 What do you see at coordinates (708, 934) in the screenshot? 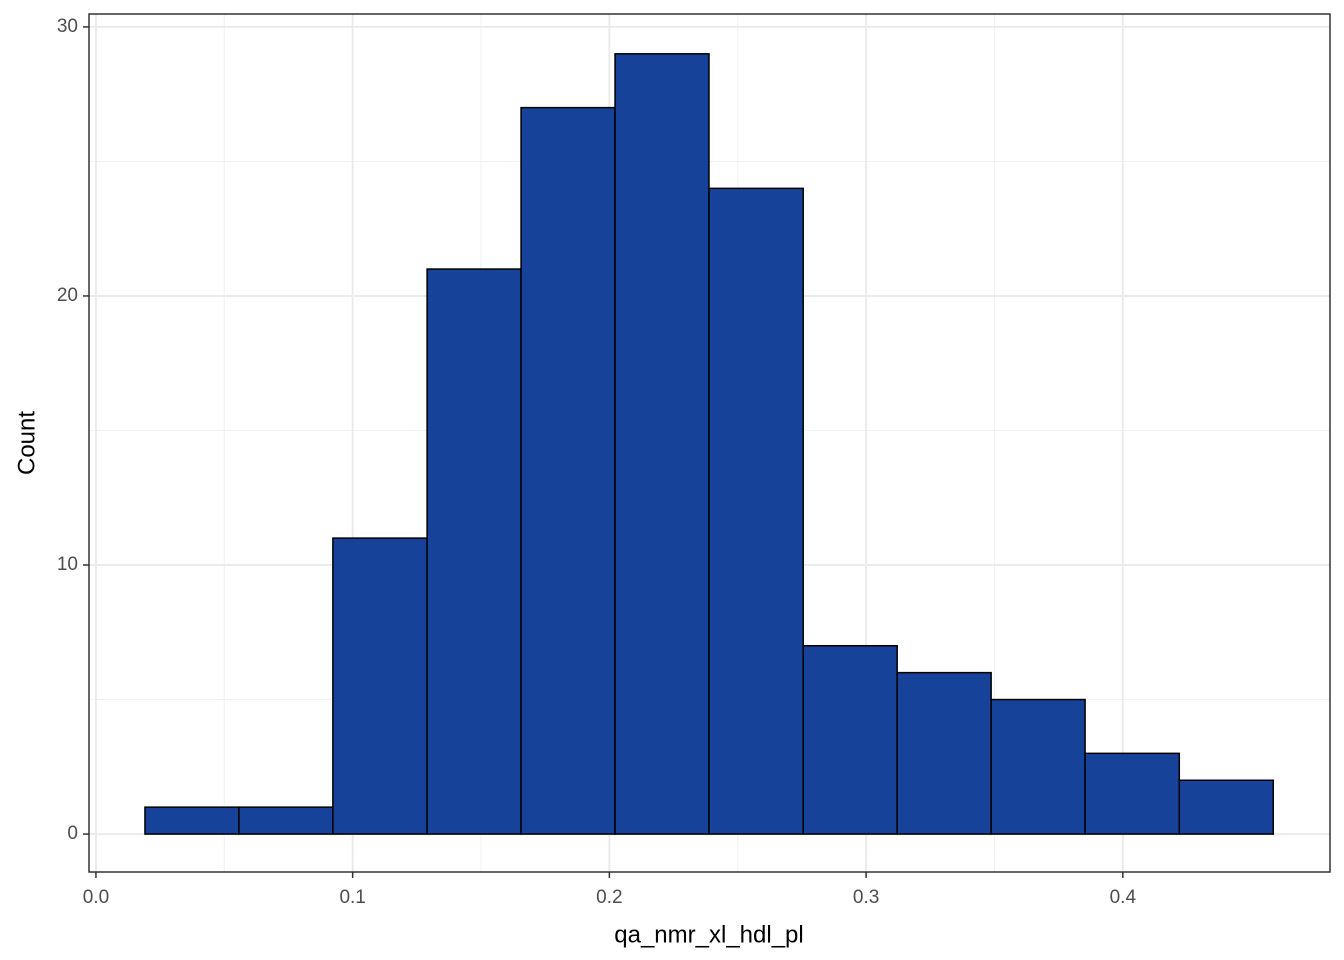
I see `x-axis-title: qa_nmr_xl_hdl_pl` at bounding box center [708, 934].